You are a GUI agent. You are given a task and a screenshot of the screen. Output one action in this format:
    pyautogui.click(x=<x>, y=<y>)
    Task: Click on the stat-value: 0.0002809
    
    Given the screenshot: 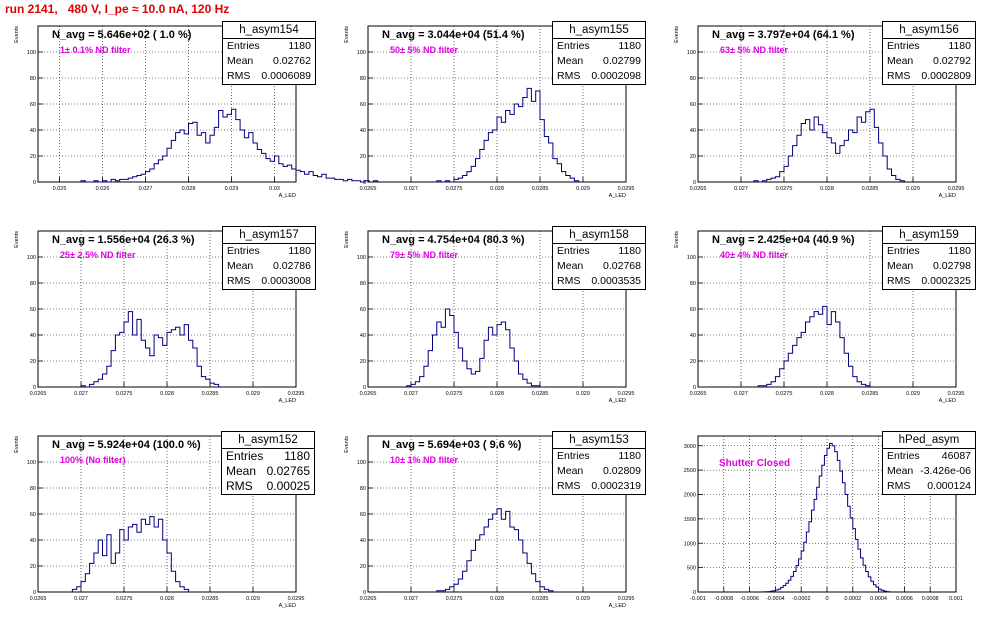 What is the action you would take?
    pyautogui.click(x=946, y=76)
    